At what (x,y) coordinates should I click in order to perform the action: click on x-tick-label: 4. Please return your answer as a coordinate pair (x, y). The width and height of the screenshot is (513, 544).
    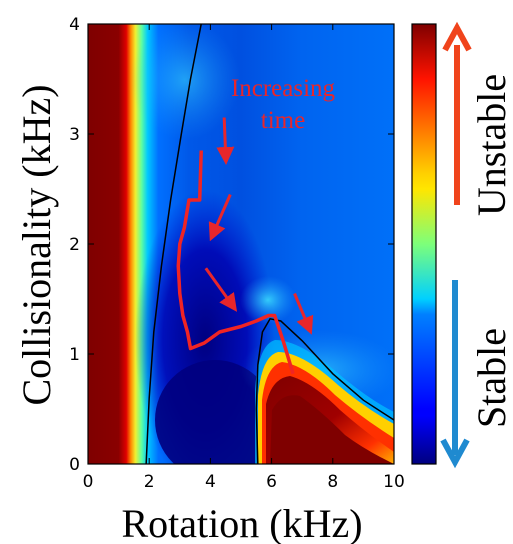
    Looking at the image, I should click on (210, 482).